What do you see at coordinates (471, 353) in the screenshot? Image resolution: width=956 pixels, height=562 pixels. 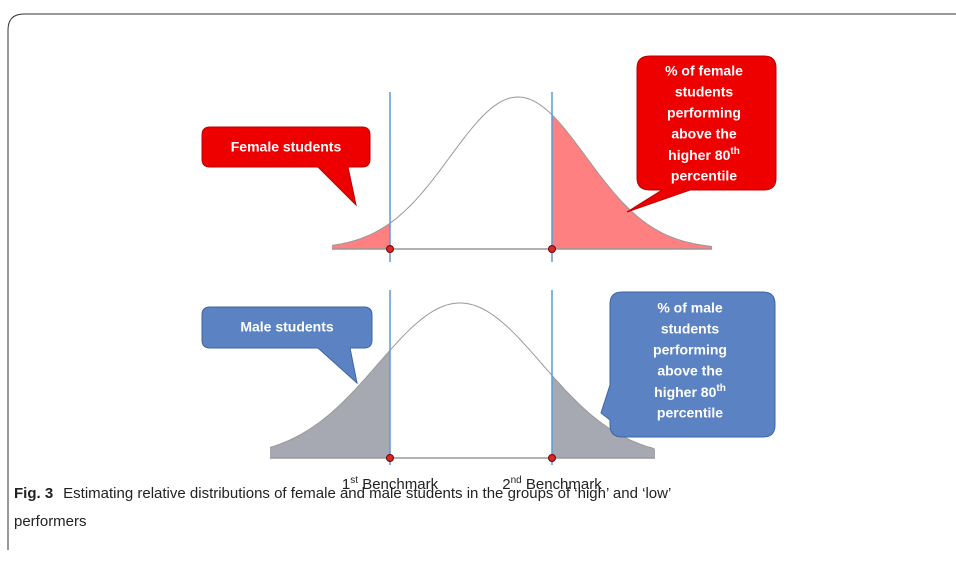 I see `dots` at bounding box center [471, 353].